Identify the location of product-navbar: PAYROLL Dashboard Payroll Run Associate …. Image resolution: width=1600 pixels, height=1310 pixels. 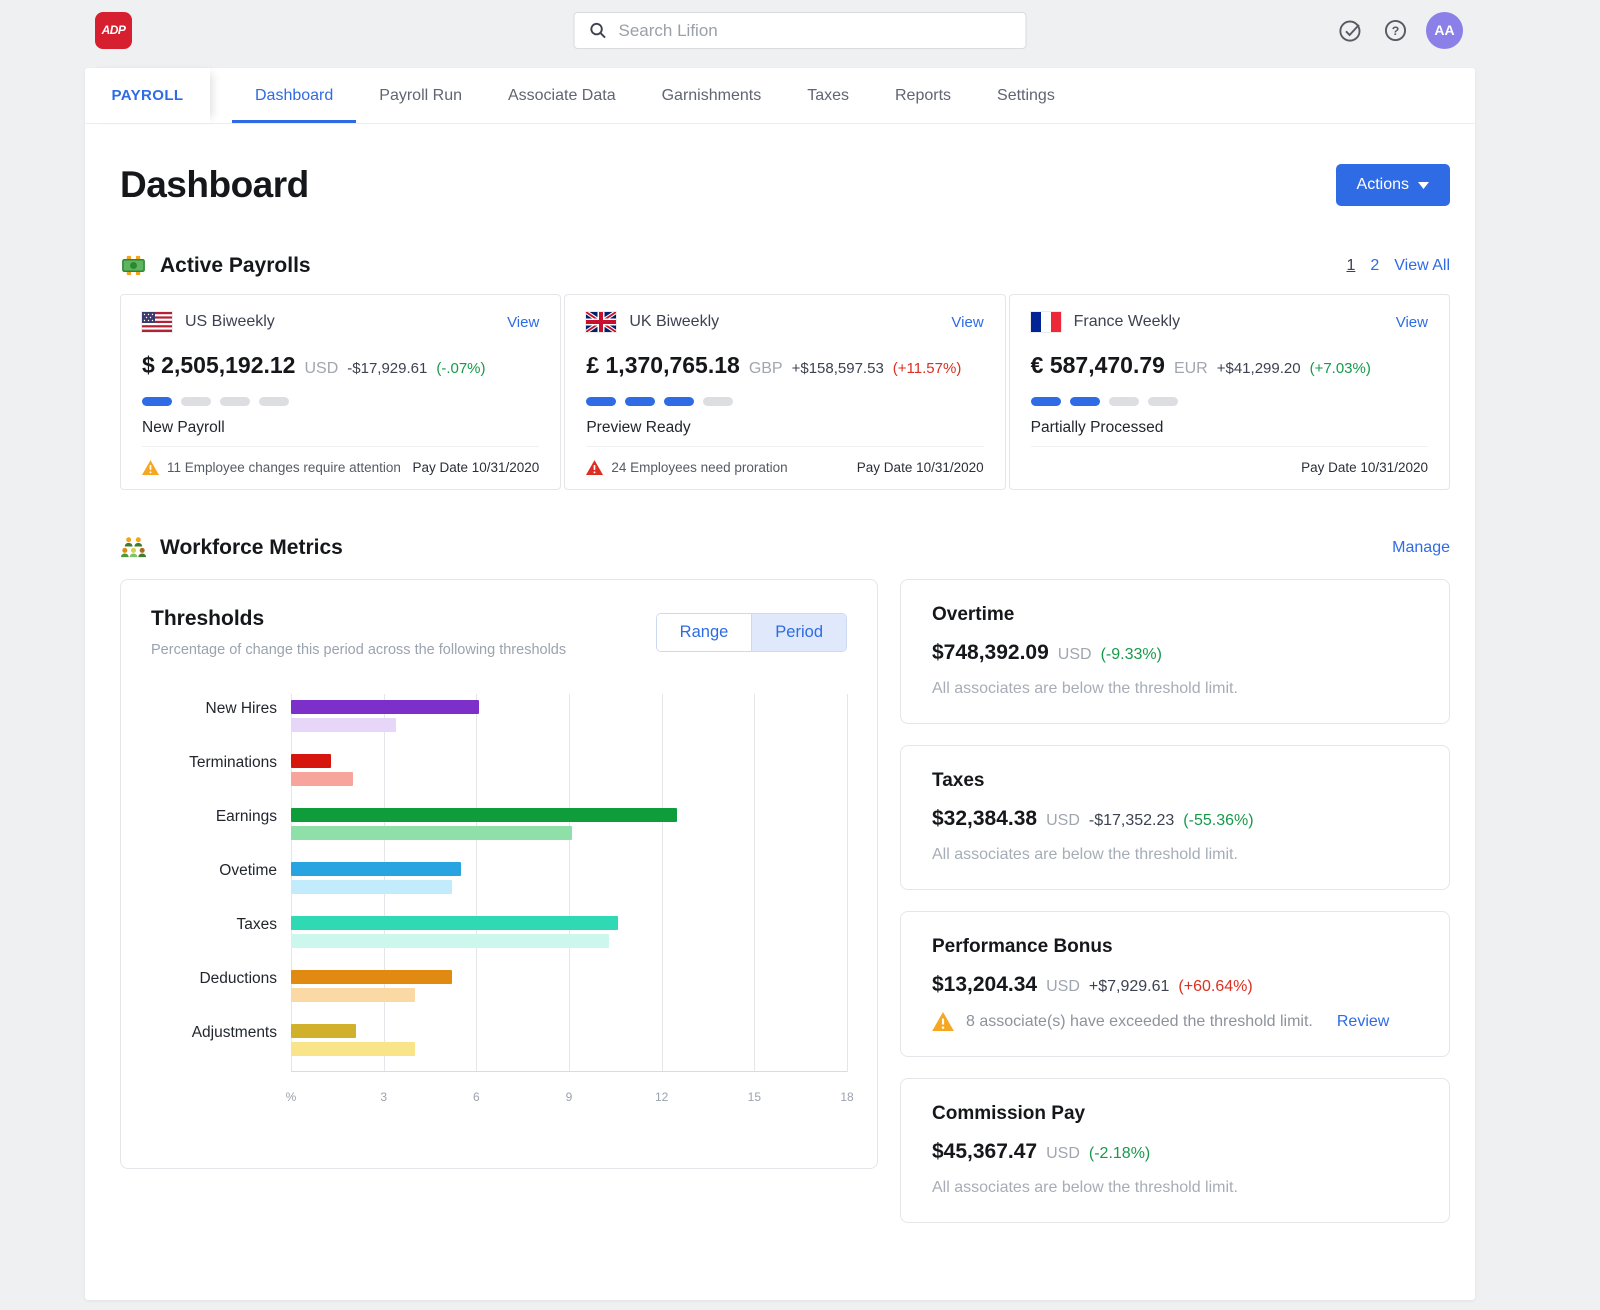
(780, 96).